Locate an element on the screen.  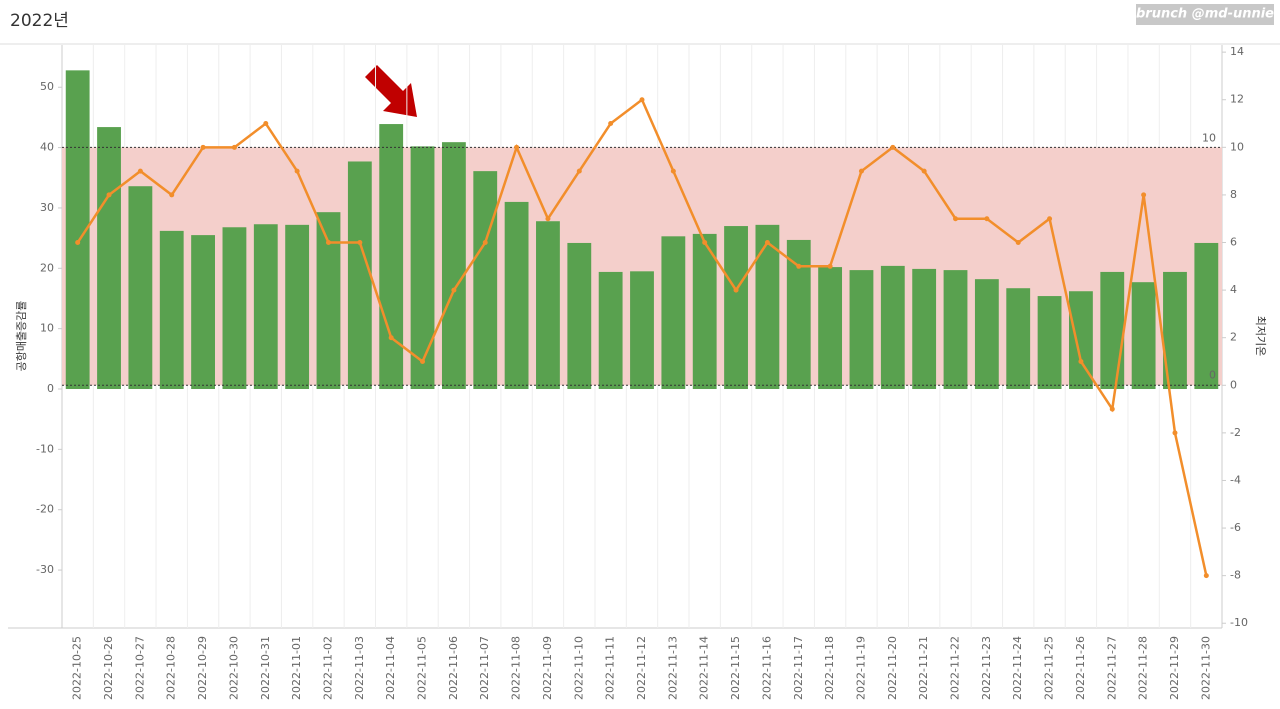
x-tick-label: 2022-10-27 is located at coordinates (139, 668).